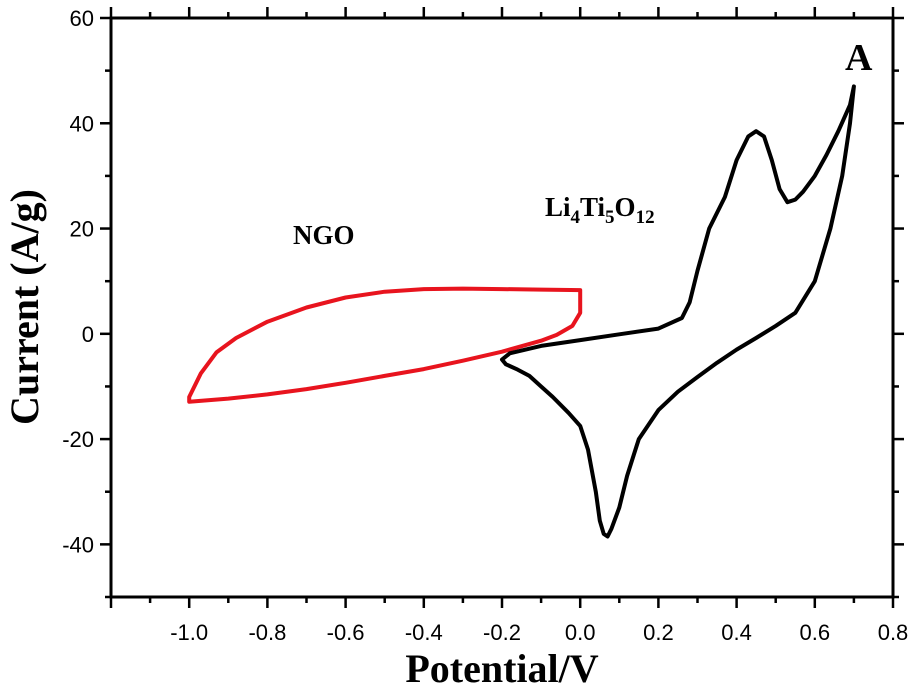 The image size is (916, 693). What do you see at coordinates (424, 632) in the screenshot?
I see `x-tick-label: -0.4` at bounding box center [424, 632].